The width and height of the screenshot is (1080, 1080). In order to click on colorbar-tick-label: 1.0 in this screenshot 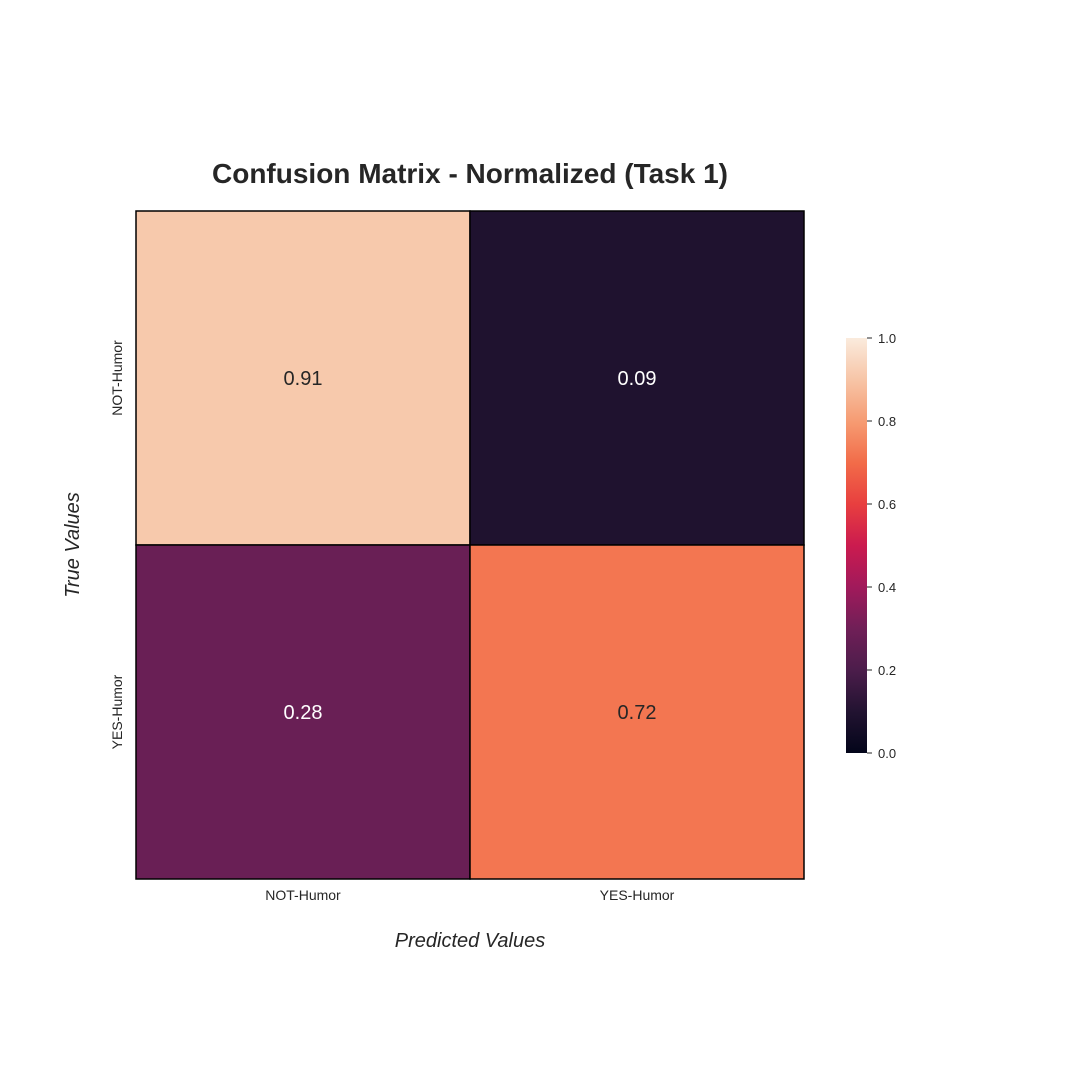, I will do `click(887, 338)`.